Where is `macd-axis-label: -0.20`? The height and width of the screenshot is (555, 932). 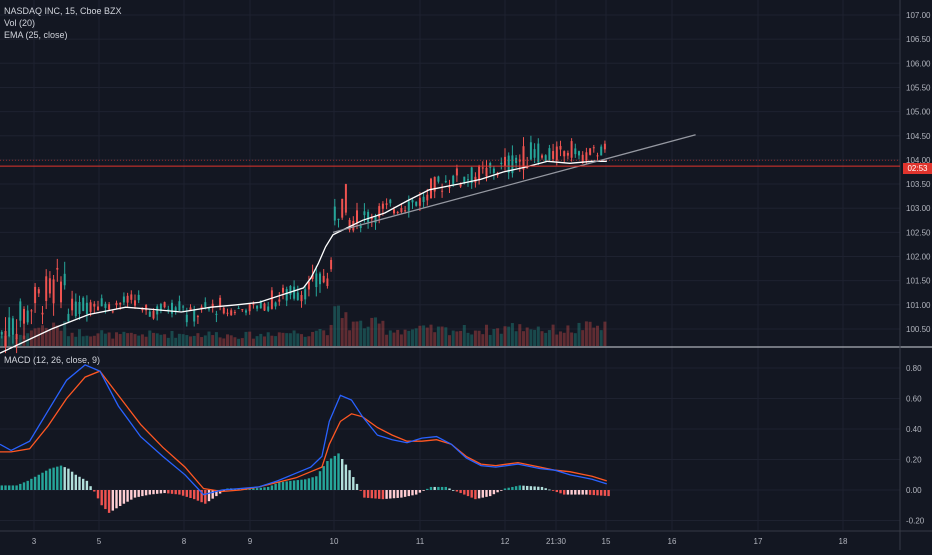
macd-axis-label: -0.20 is located at coordinates (915, 521).